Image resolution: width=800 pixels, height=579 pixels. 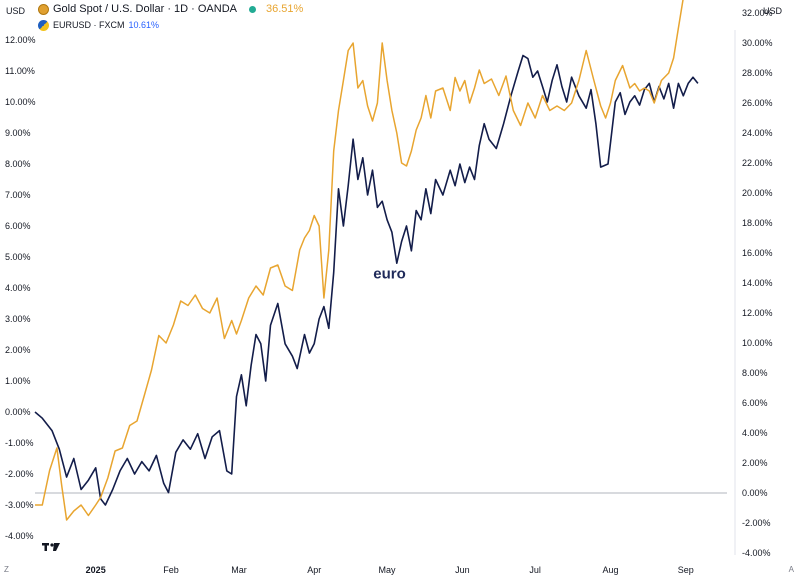 What do you see at coordinates (51, 547) in the screenshot?
I see `tradingview-logo-icon` at bounding box center [51, 547].